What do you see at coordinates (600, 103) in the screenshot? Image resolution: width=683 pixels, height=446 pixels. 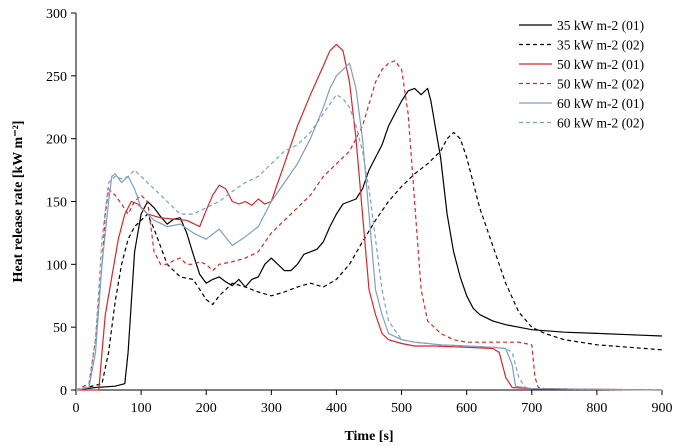 I see `legend-label-5: 60 kW m-2 (01)` at bounding box center [600, 103].